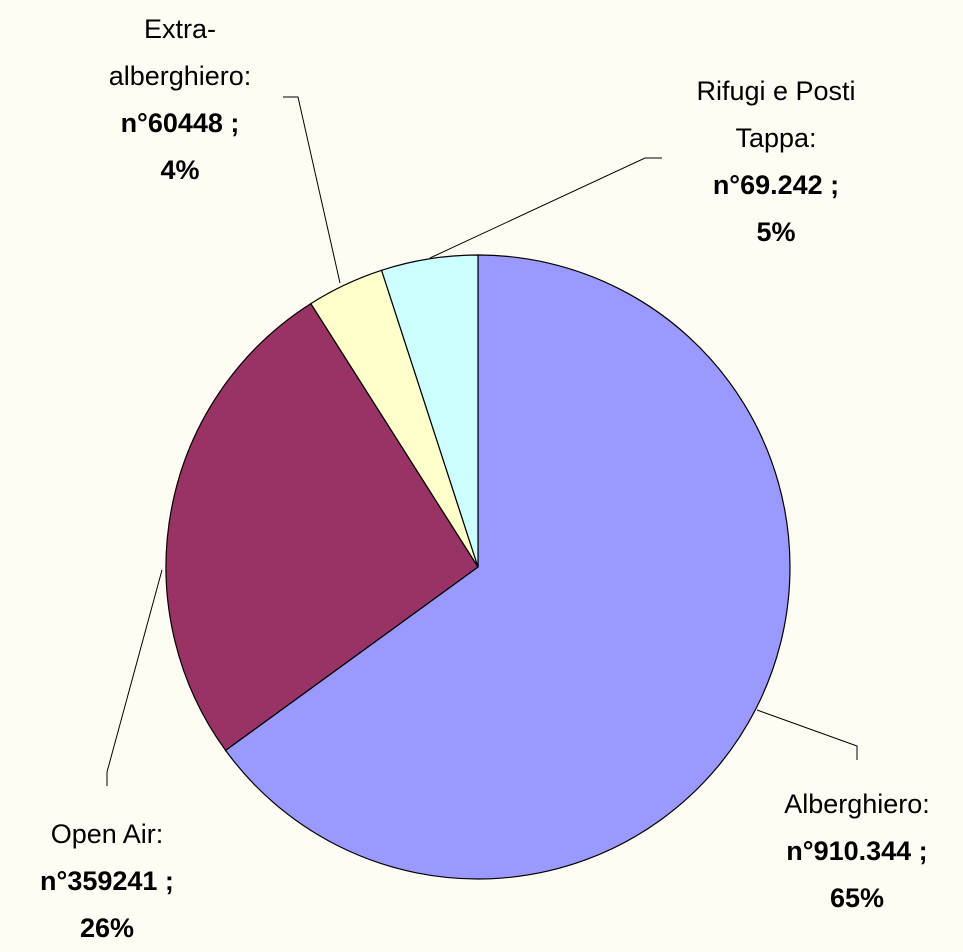 Image resolution: width=963 pixels, height=952 pixels. I want to click on count-label: n°69.242 ;, so click(776, 185).